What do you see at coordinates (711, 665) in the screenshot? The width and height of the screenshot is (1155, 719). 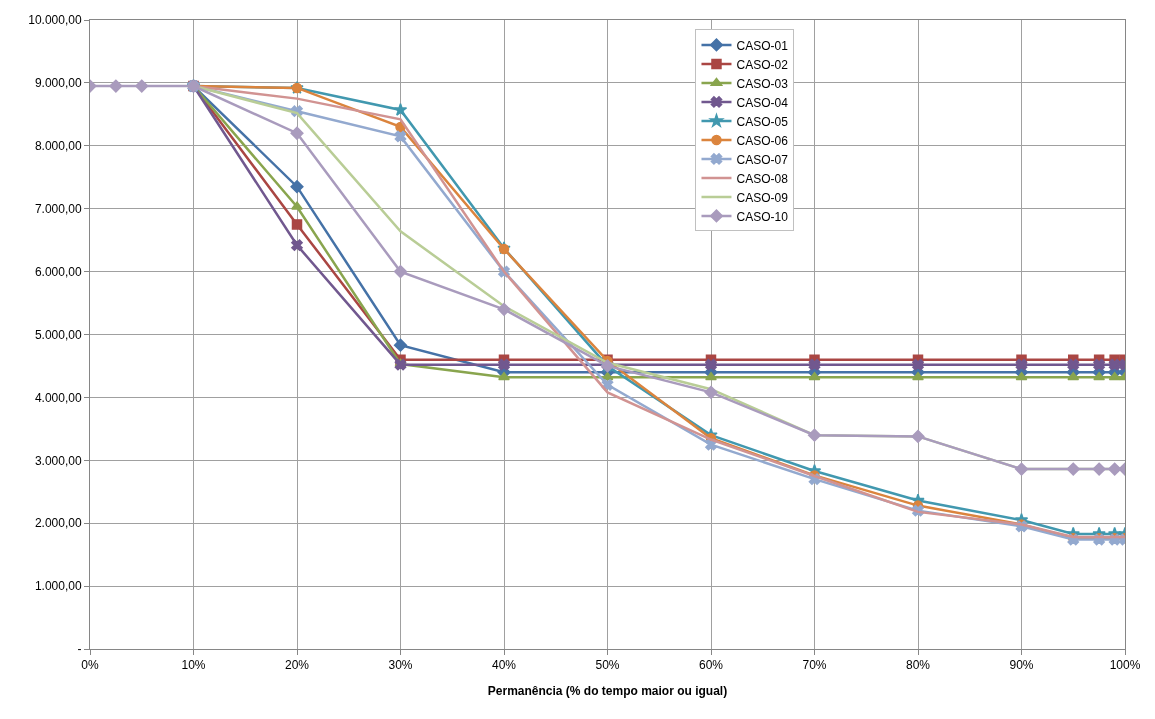 I see `x-tick-label: 60%` at bounding box center [711, 665].